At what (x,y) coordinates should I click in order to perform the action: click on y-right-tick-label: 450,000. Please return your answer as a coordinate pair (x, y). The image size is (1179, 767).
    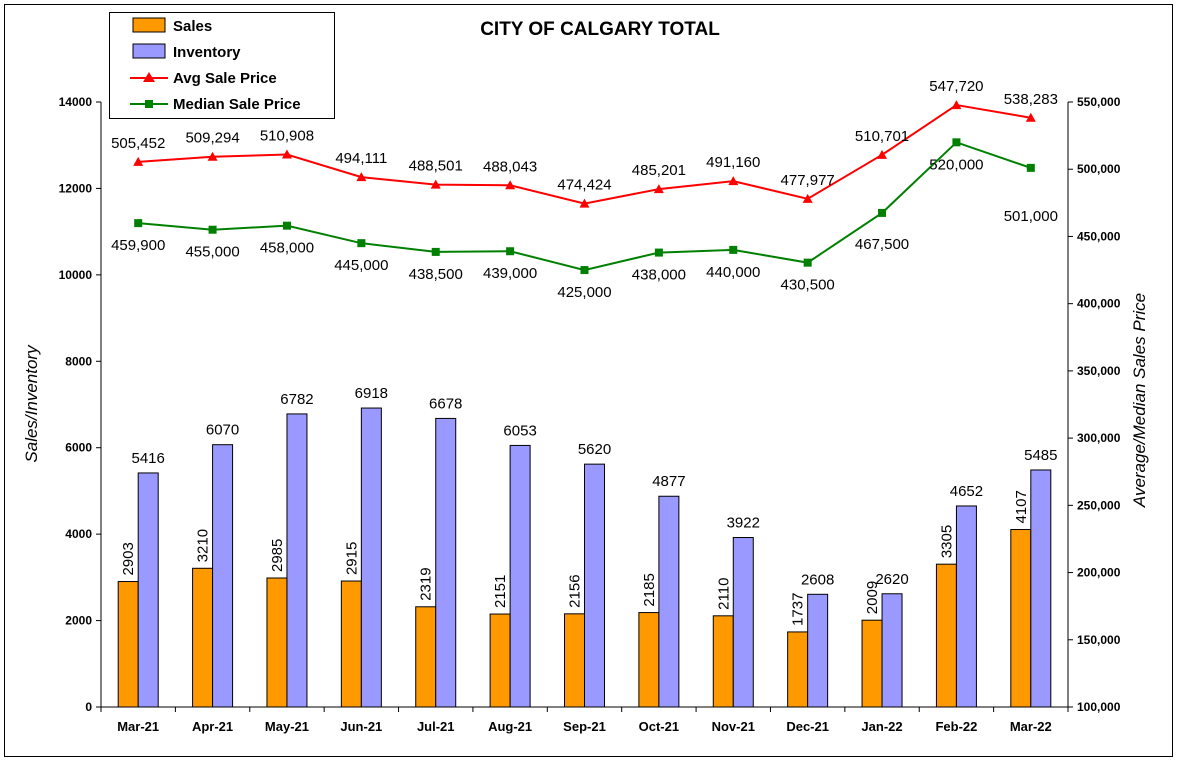
    Looking at the image, I should click on (1099, 236).